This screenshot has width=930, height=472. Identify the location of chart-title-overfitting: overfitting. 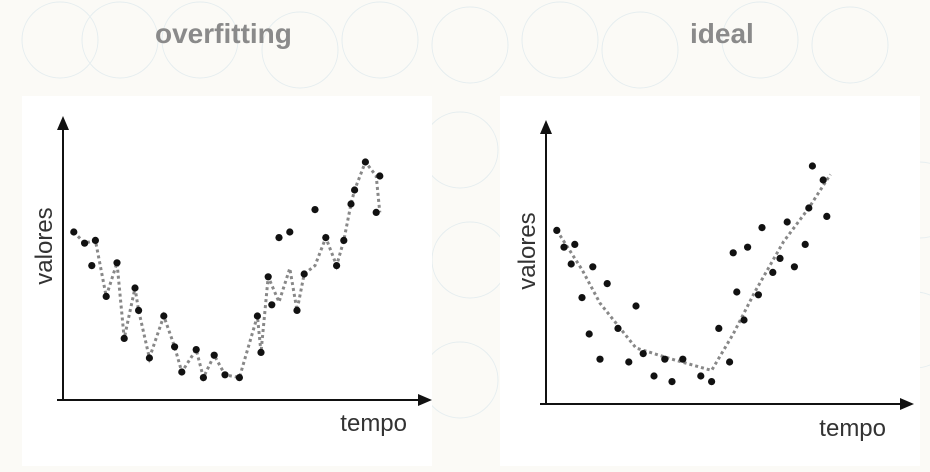
(223, 33).